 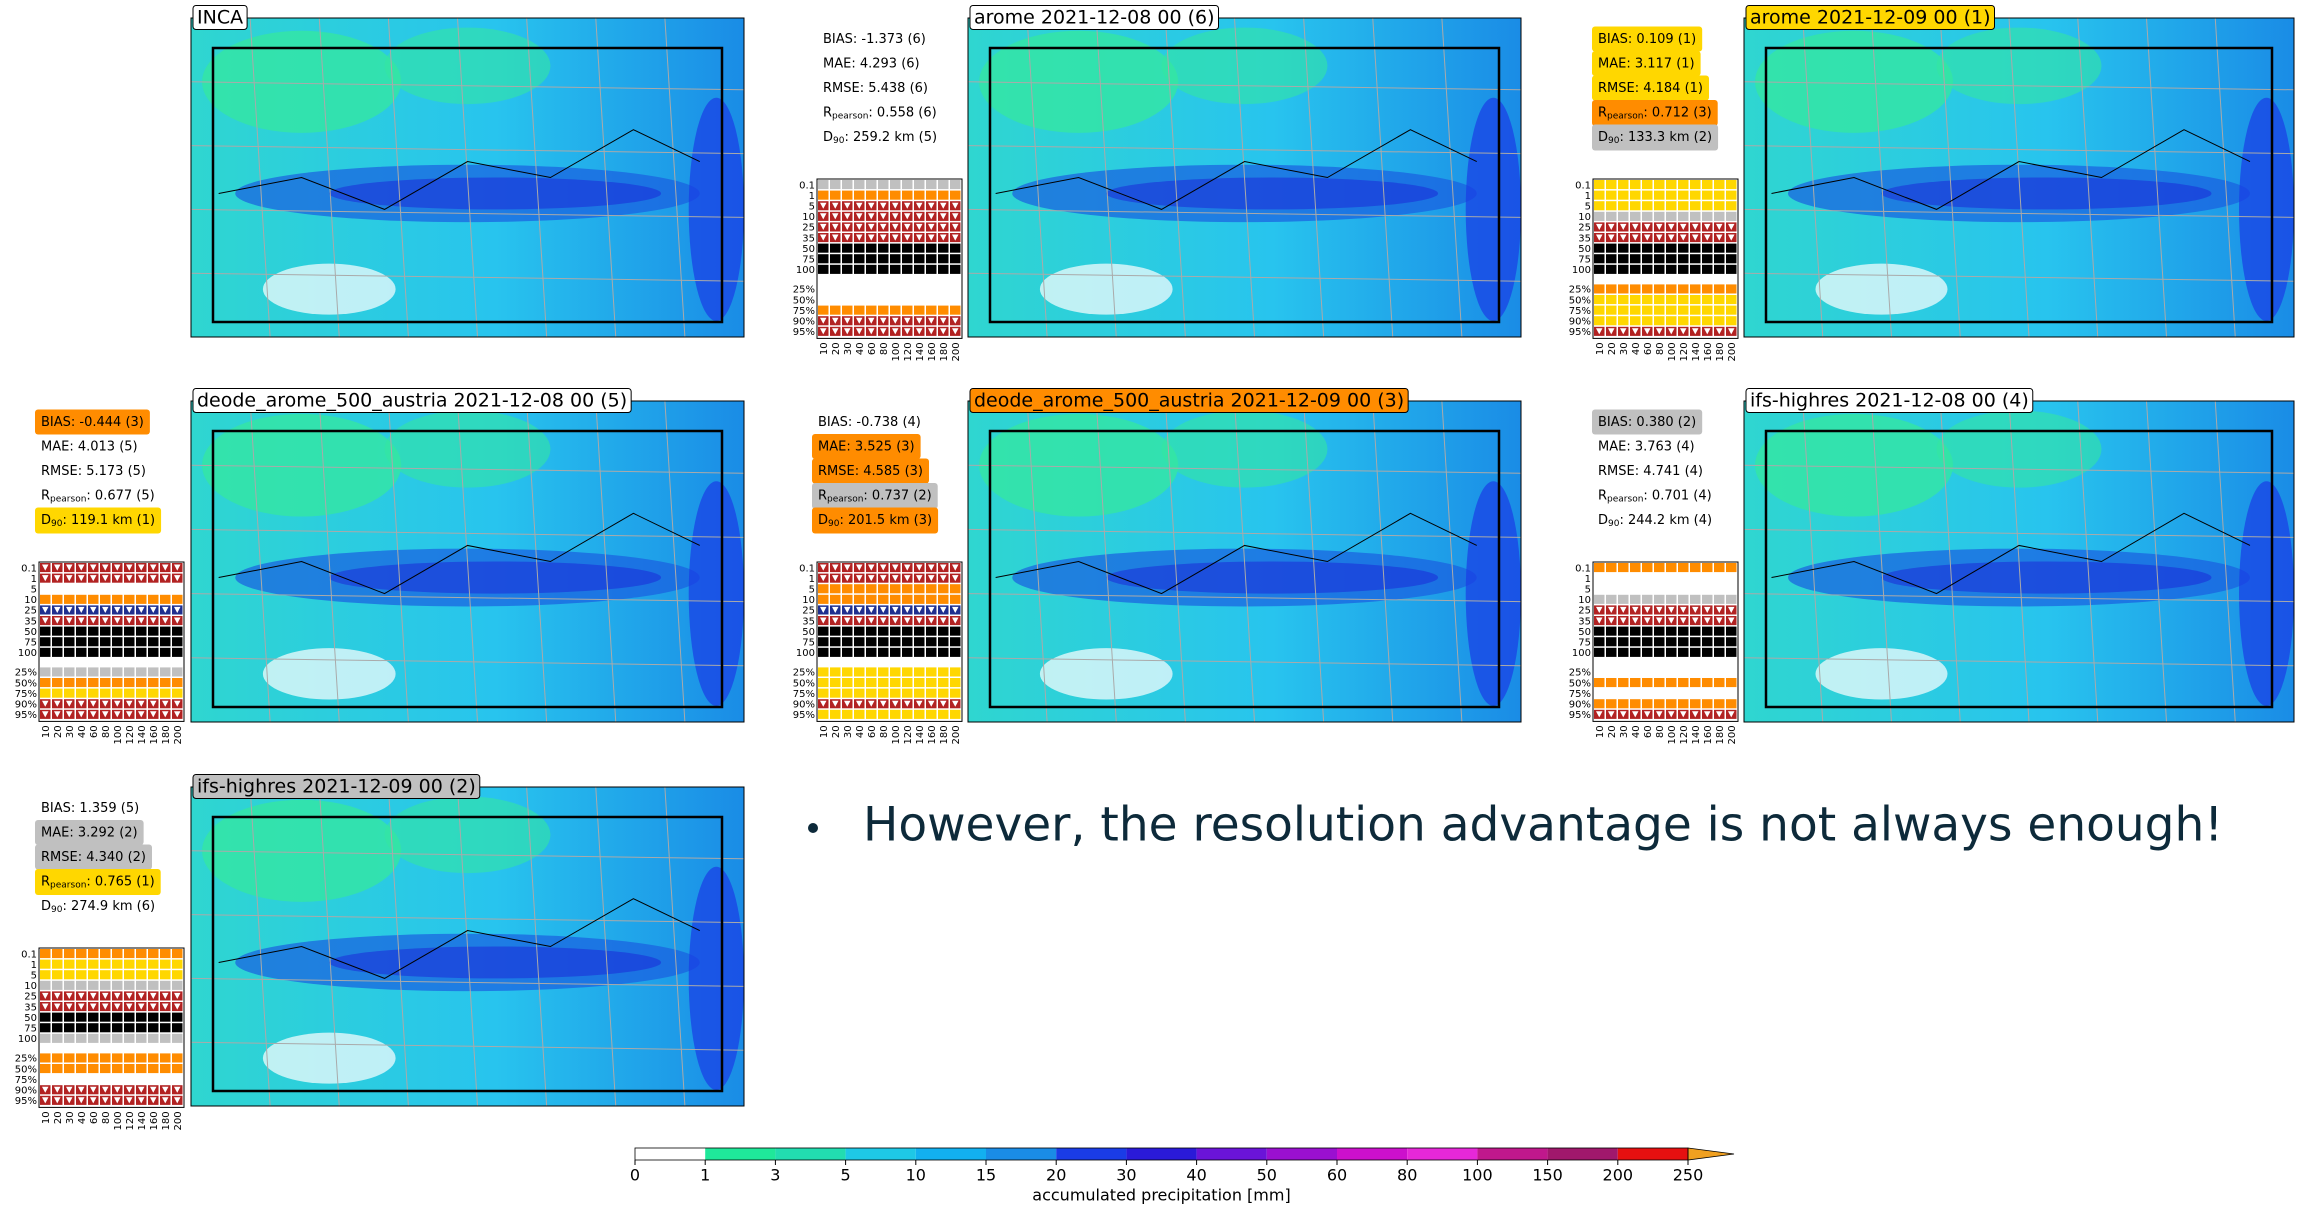 I want to click on stat-value: : 4.184 (1), so click(x=1669, y=88).